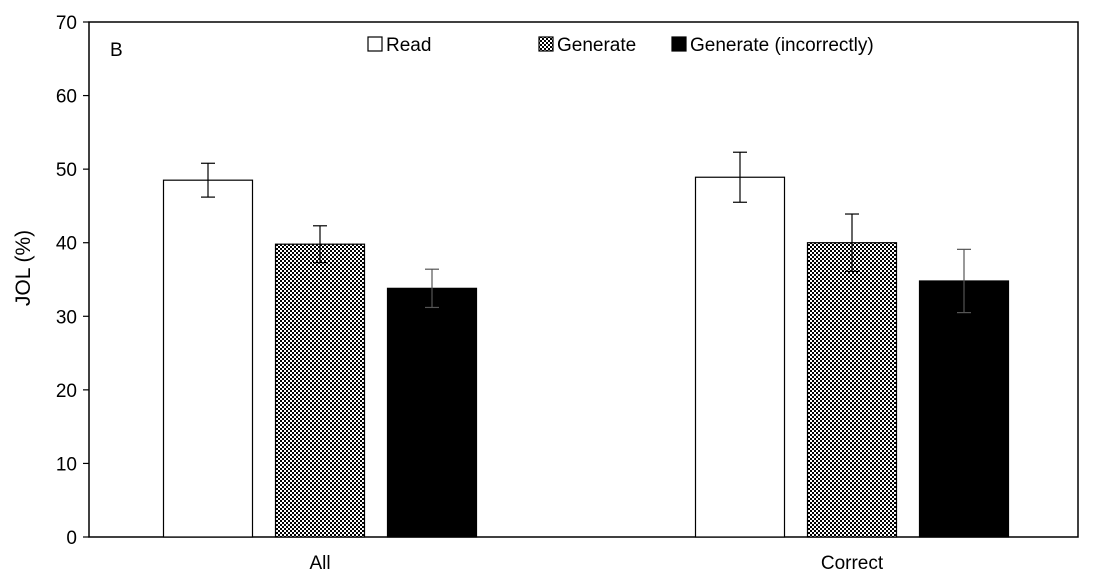 This screenshot has height=579, width=1097. What do you see at coordinates (66, 244) in the screenshot?
I see `y-tick-label: 40` at bounding box center [66, 244].